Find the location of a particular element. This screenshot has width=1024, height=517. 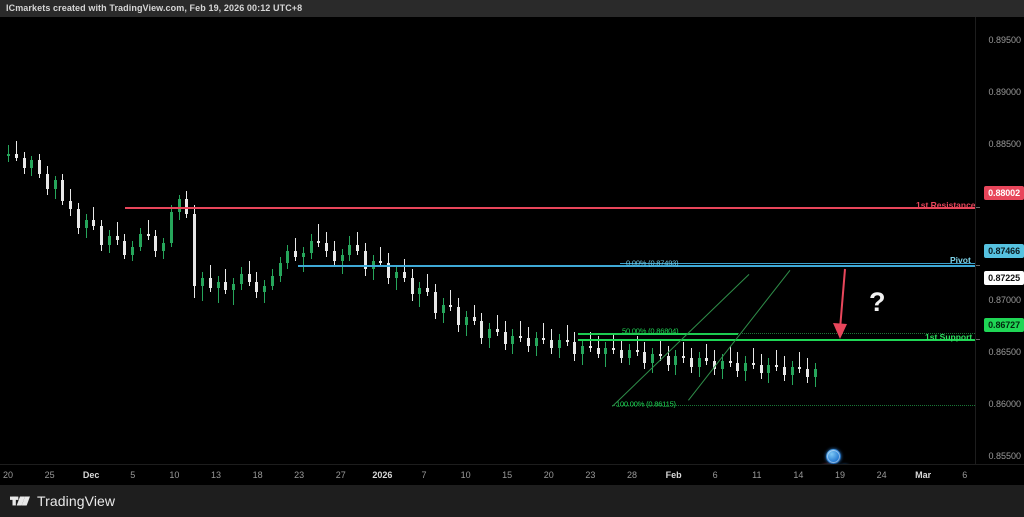

current-price-badge: 0.87225 is located at coordinates (1004, 278).